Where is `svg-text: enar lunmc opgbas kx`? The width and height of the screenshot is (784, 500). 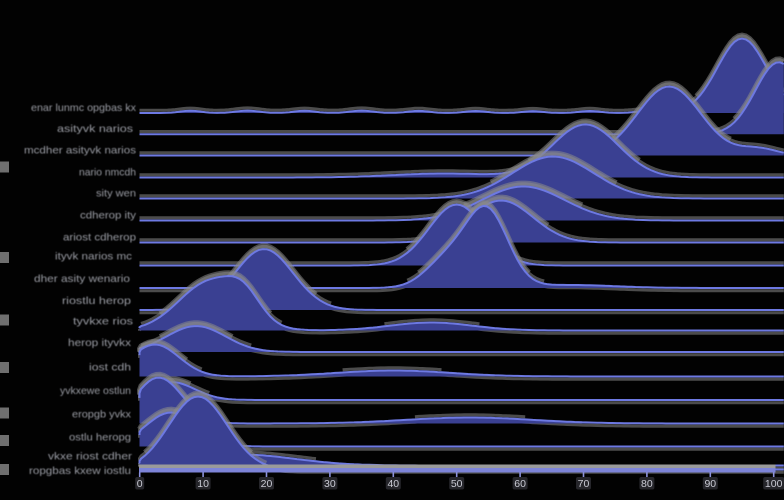
svg-text: enar lunmc opgbas kx is located at coordinates (84, 108).